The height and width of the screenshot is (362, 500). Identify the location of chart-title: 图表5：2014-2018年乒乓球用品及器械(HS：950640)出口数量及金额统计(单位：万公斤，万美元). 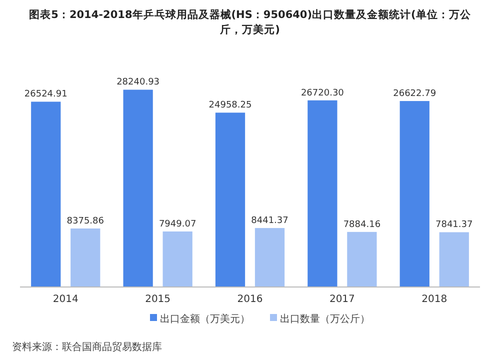
(250, 22).